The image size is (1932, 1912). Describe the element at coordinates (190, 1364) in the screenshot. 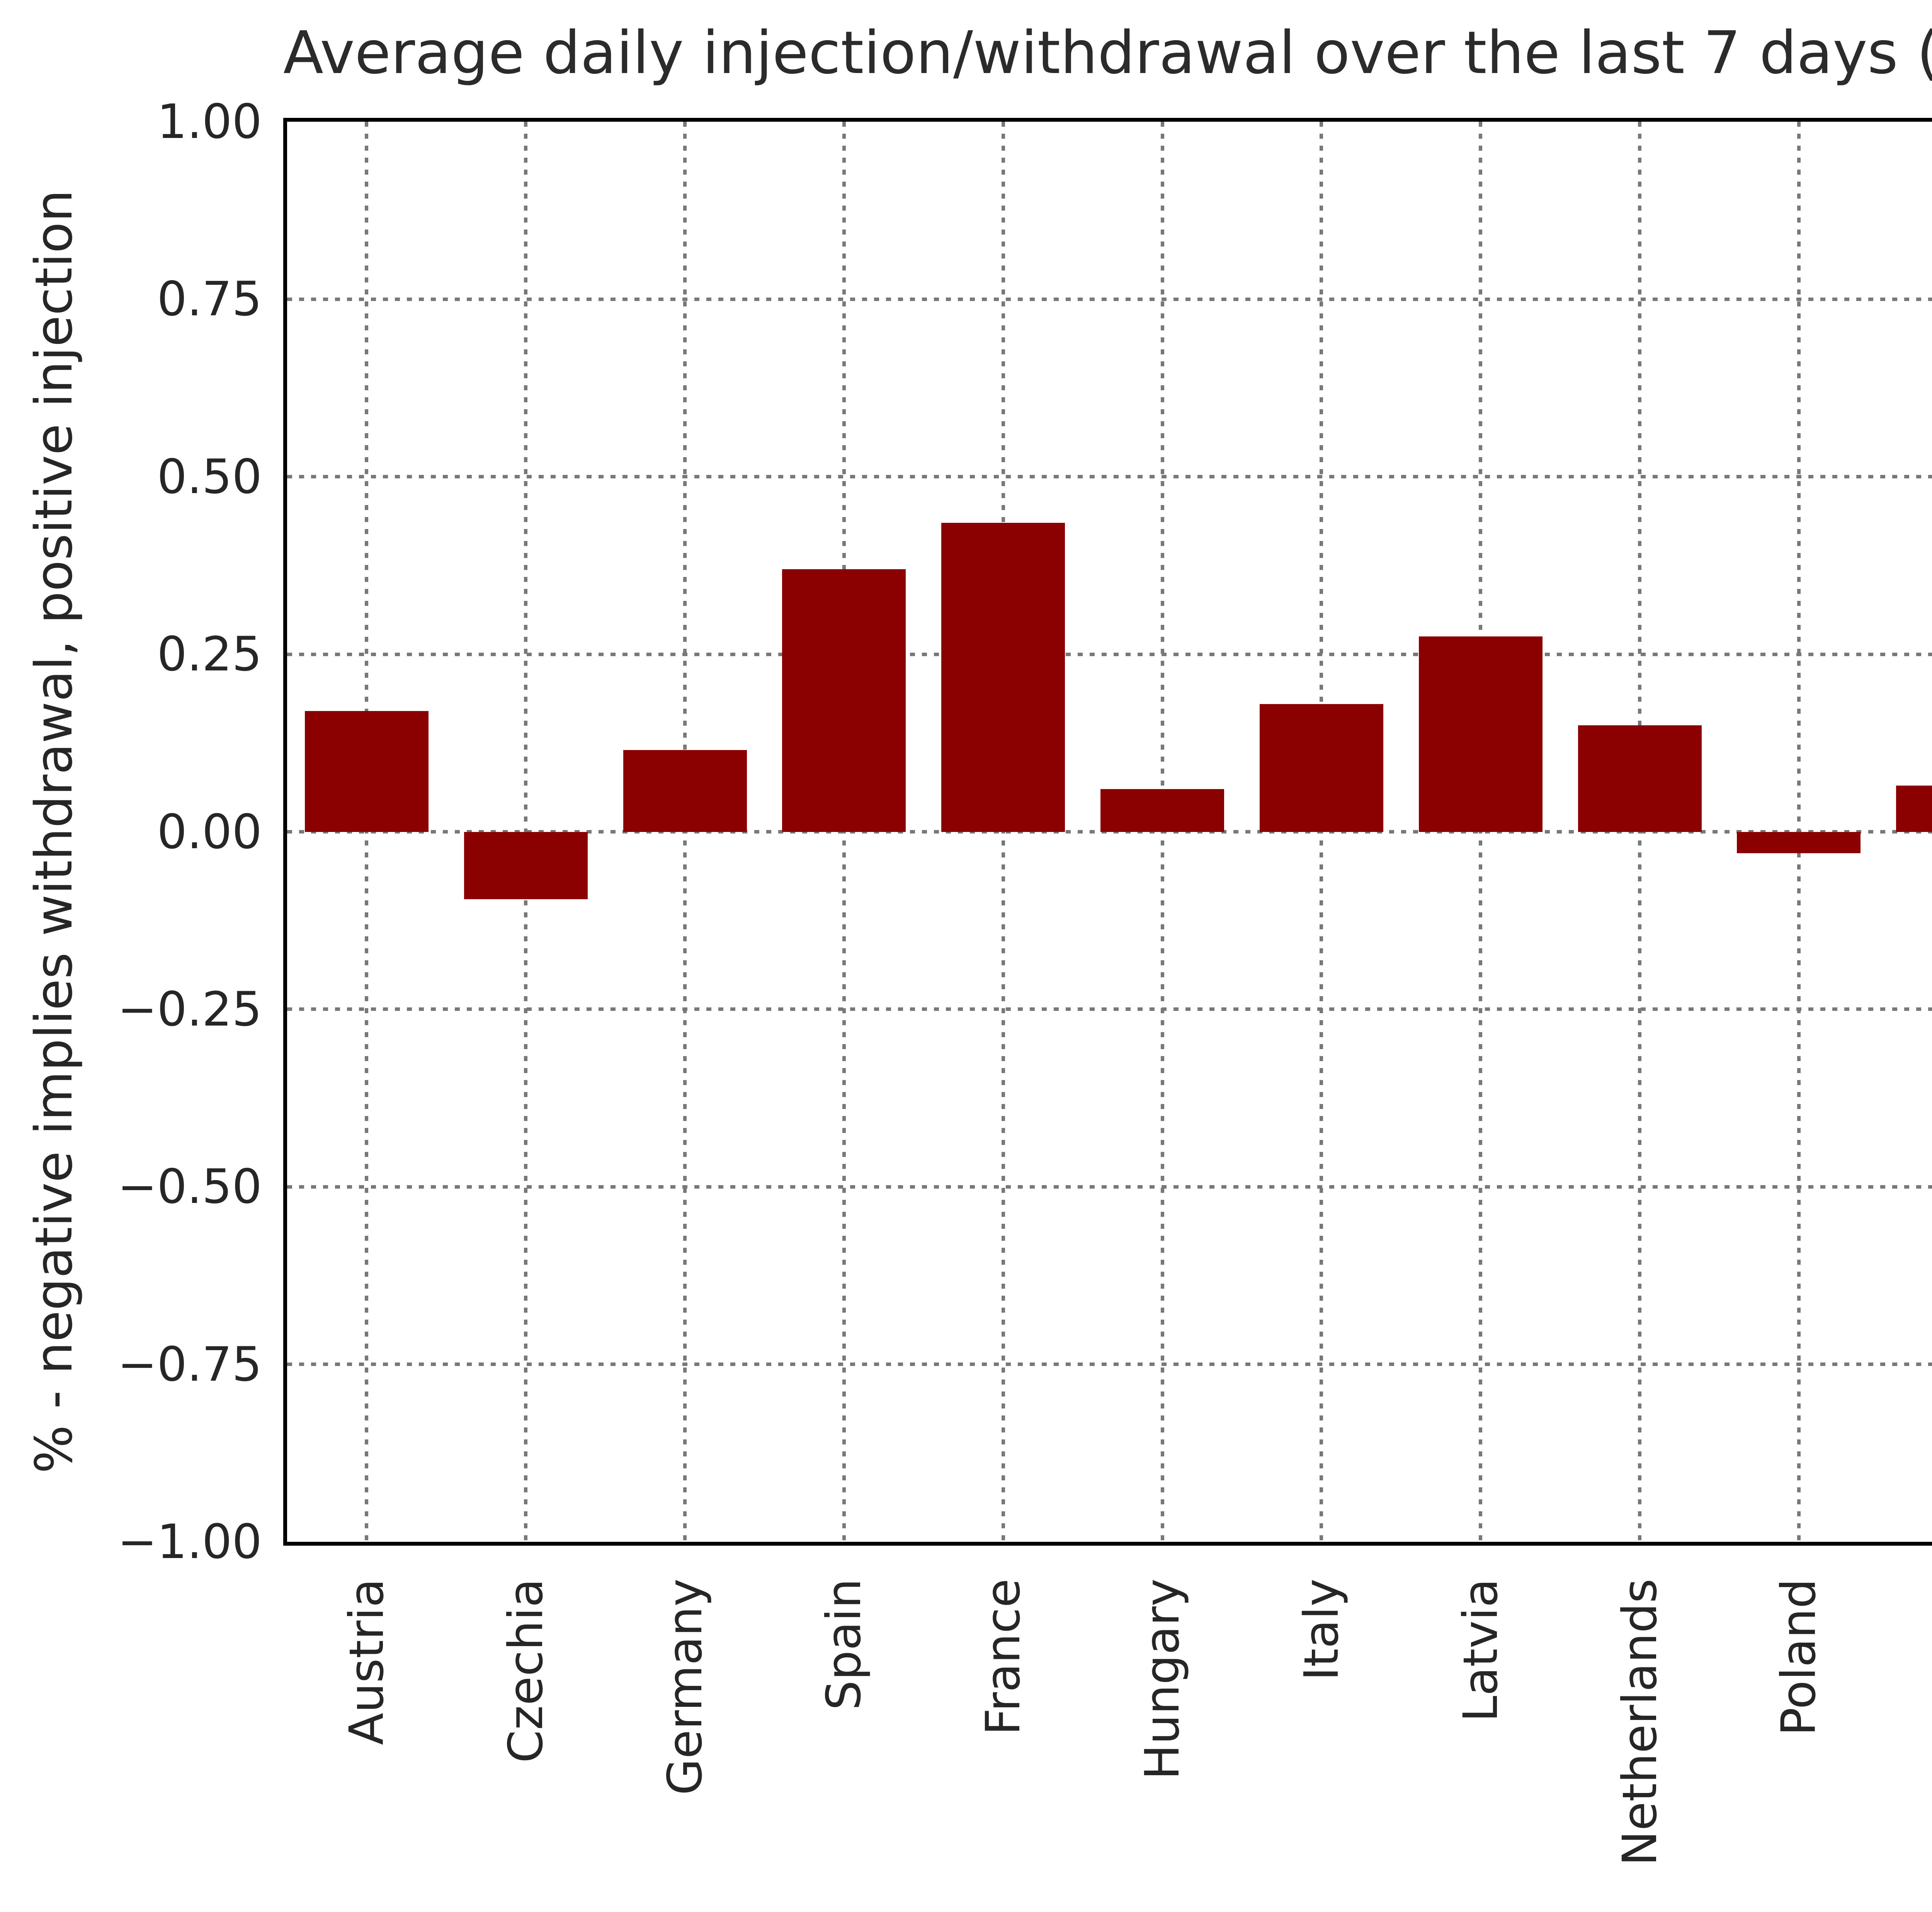

I see `y-tick-label: −0.75` at that location.